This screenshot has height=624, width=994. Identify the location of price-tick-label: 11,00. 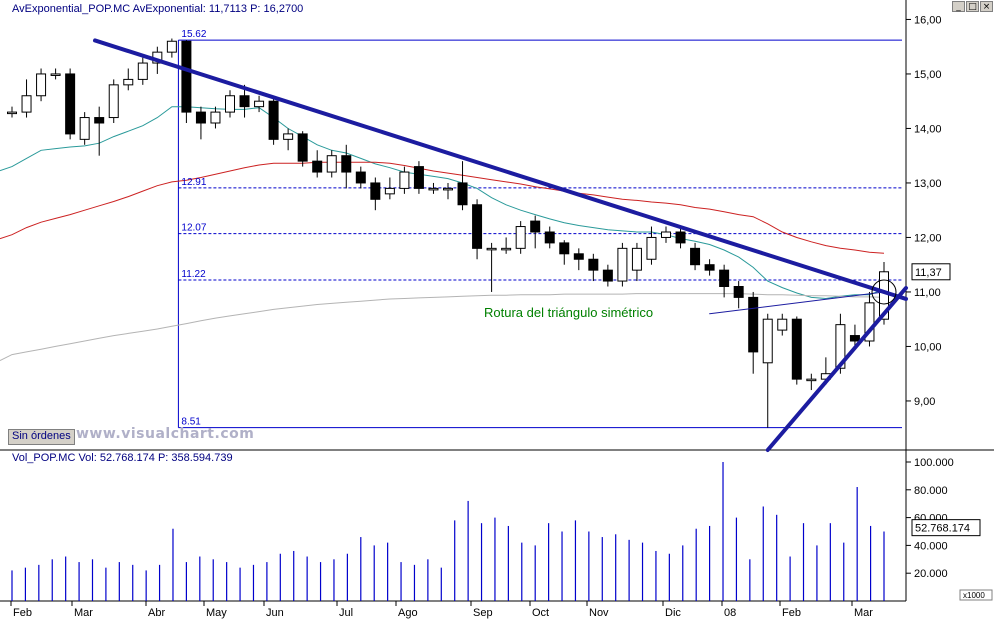
(927, 293).